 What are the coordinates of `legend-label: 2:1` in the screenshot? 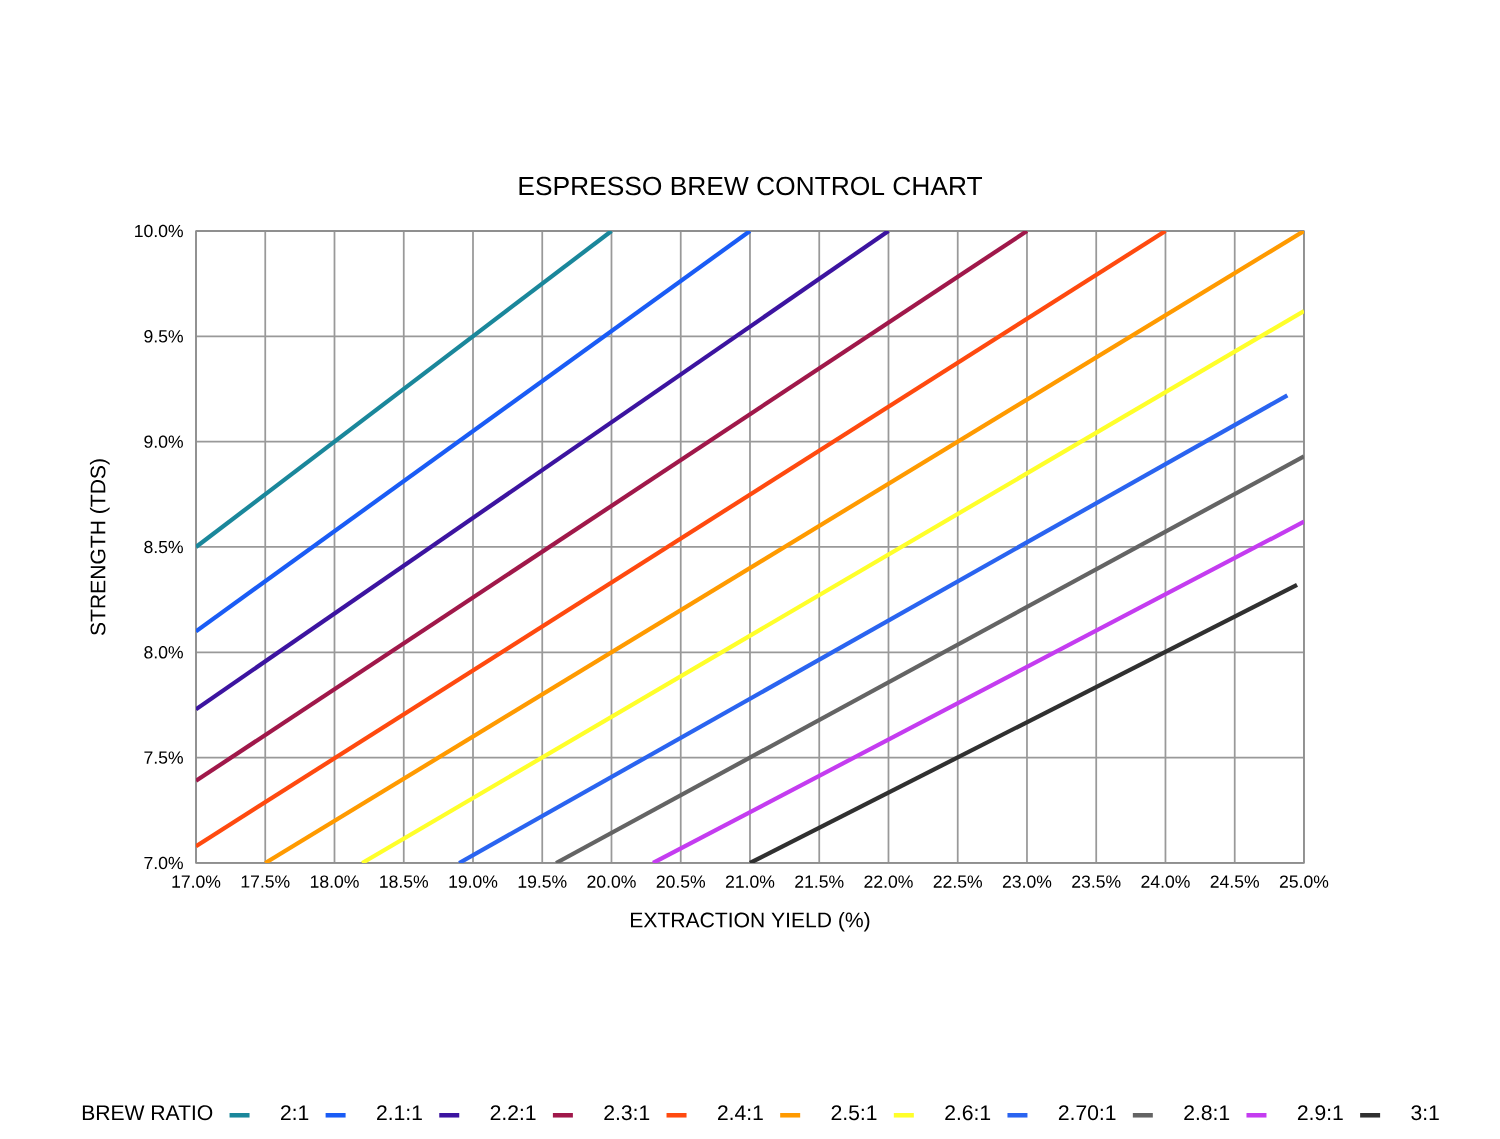 It's located at (294, 1112).